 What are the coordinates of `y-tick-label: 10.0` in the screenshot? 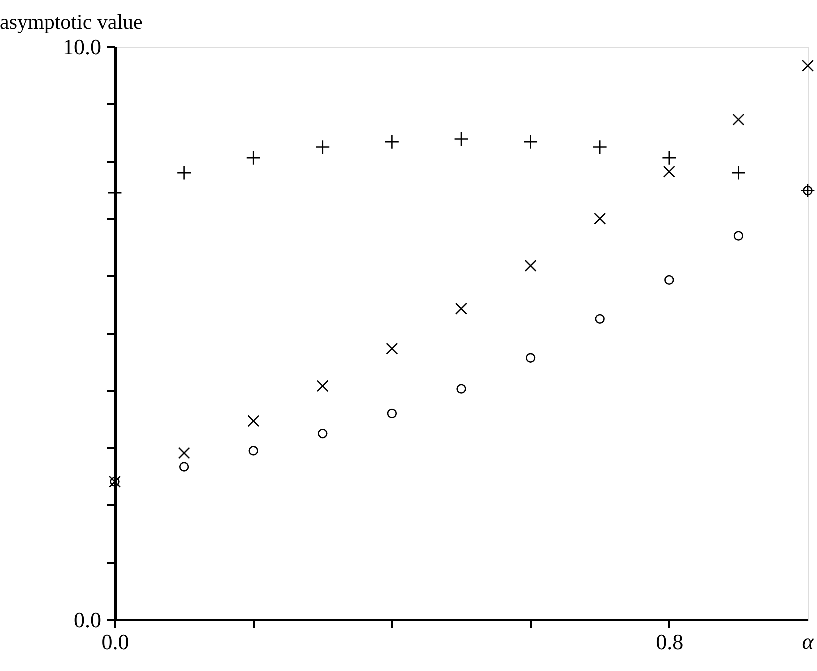 It's located at (82, 47).